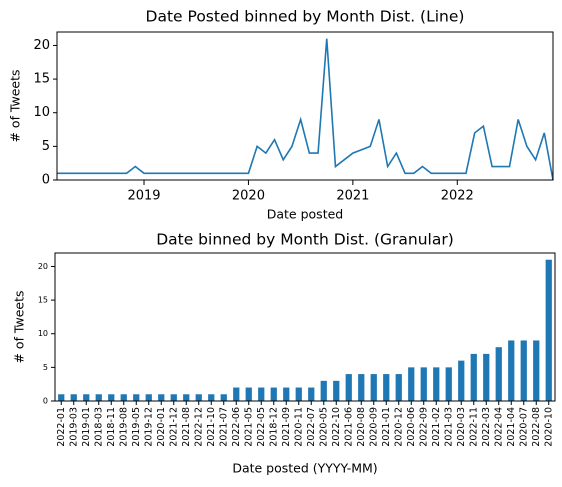  Describe the element at coordinates (461, 427) in the screenshot. I see `x-tick-label: 2020-03` at that location.